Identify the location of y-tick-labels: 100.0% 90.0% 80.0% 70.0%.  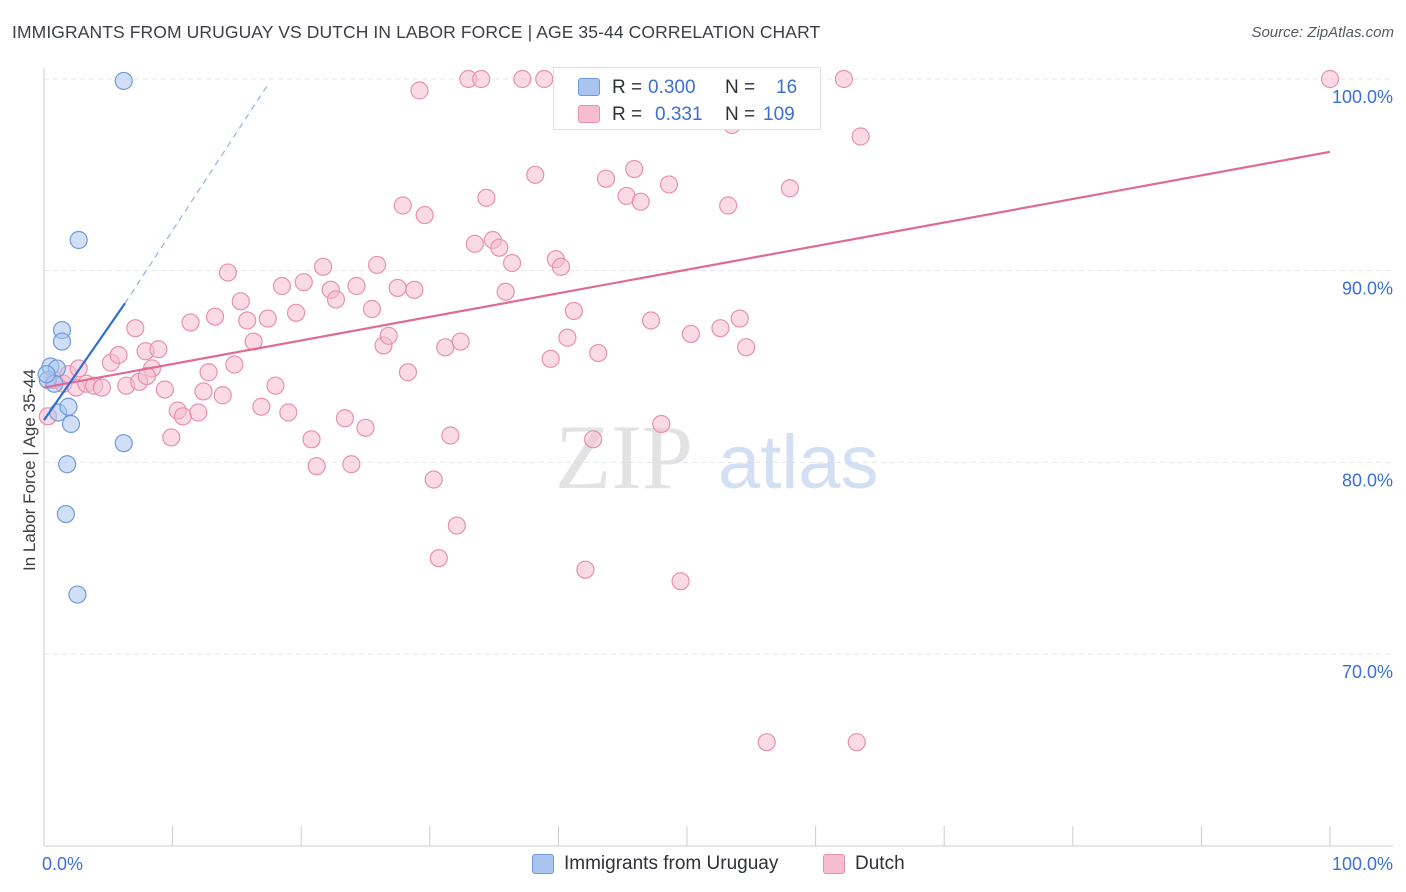
(1362, 384).